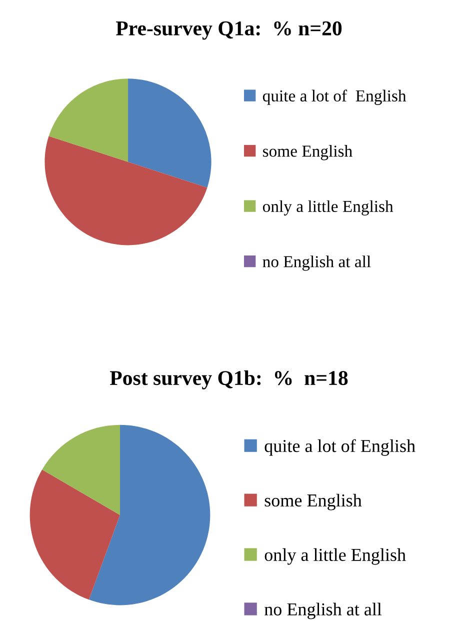 The image size is (458, 630). I want to click on chart-title: Post survey Q1b: % n=18, so click(229, 380).